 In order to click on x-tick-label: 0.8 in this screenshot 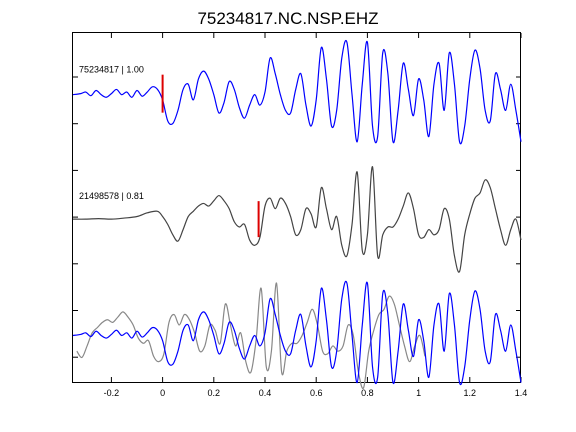, I will do `click(367, 393)`.